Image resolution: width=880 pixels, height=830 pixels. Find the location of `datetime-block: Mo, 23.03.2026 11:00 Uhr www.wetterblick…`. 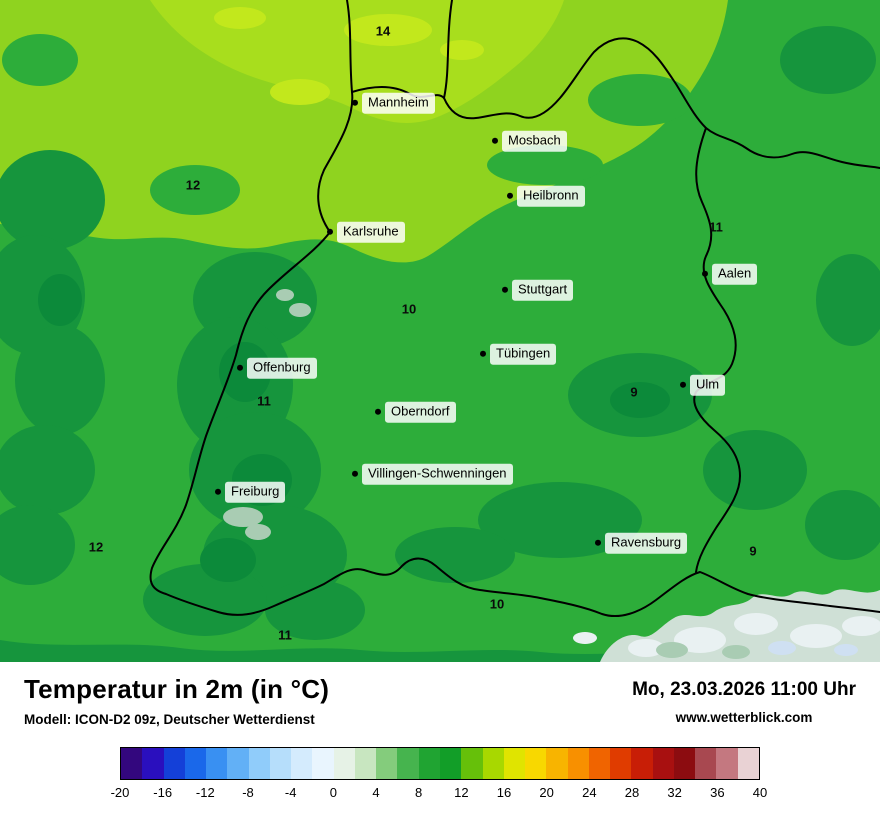

datetime-block: Mo, 23.03.2026 11:00 Uhr www.wetterblick… is located at coordinates (744, 699).